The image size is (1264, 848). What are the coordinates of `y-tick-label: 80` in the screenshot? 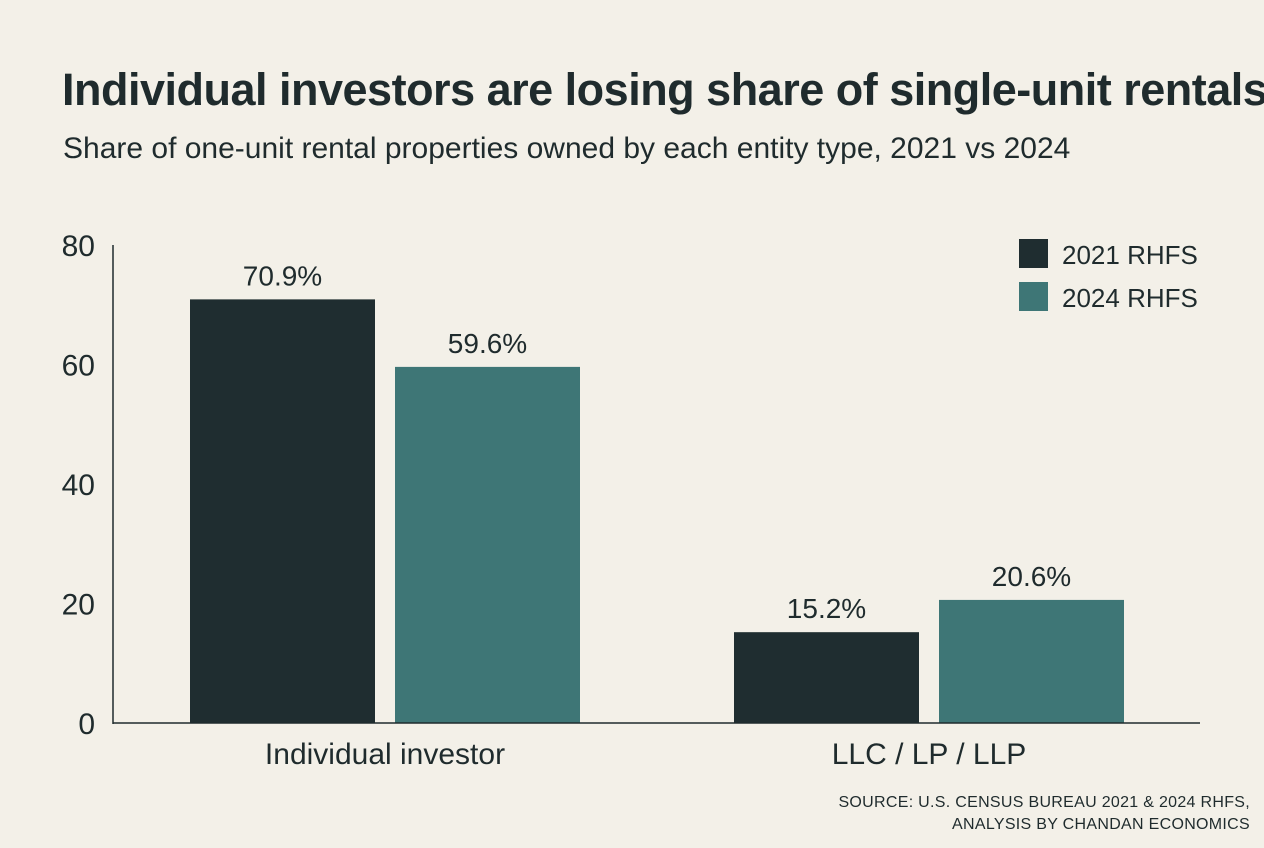 It's located at (78, 246).